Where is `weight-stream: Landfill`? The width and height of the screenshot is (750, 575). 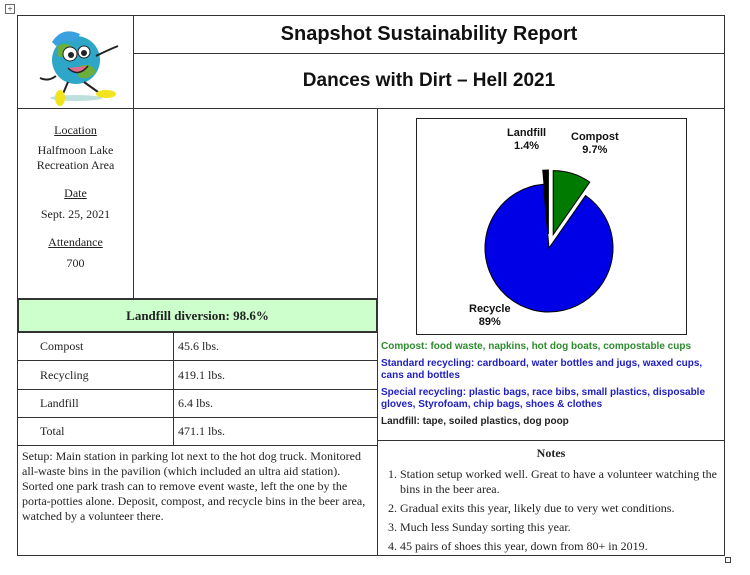
weight-stream: Landfill is located at coordinates (95, 403).